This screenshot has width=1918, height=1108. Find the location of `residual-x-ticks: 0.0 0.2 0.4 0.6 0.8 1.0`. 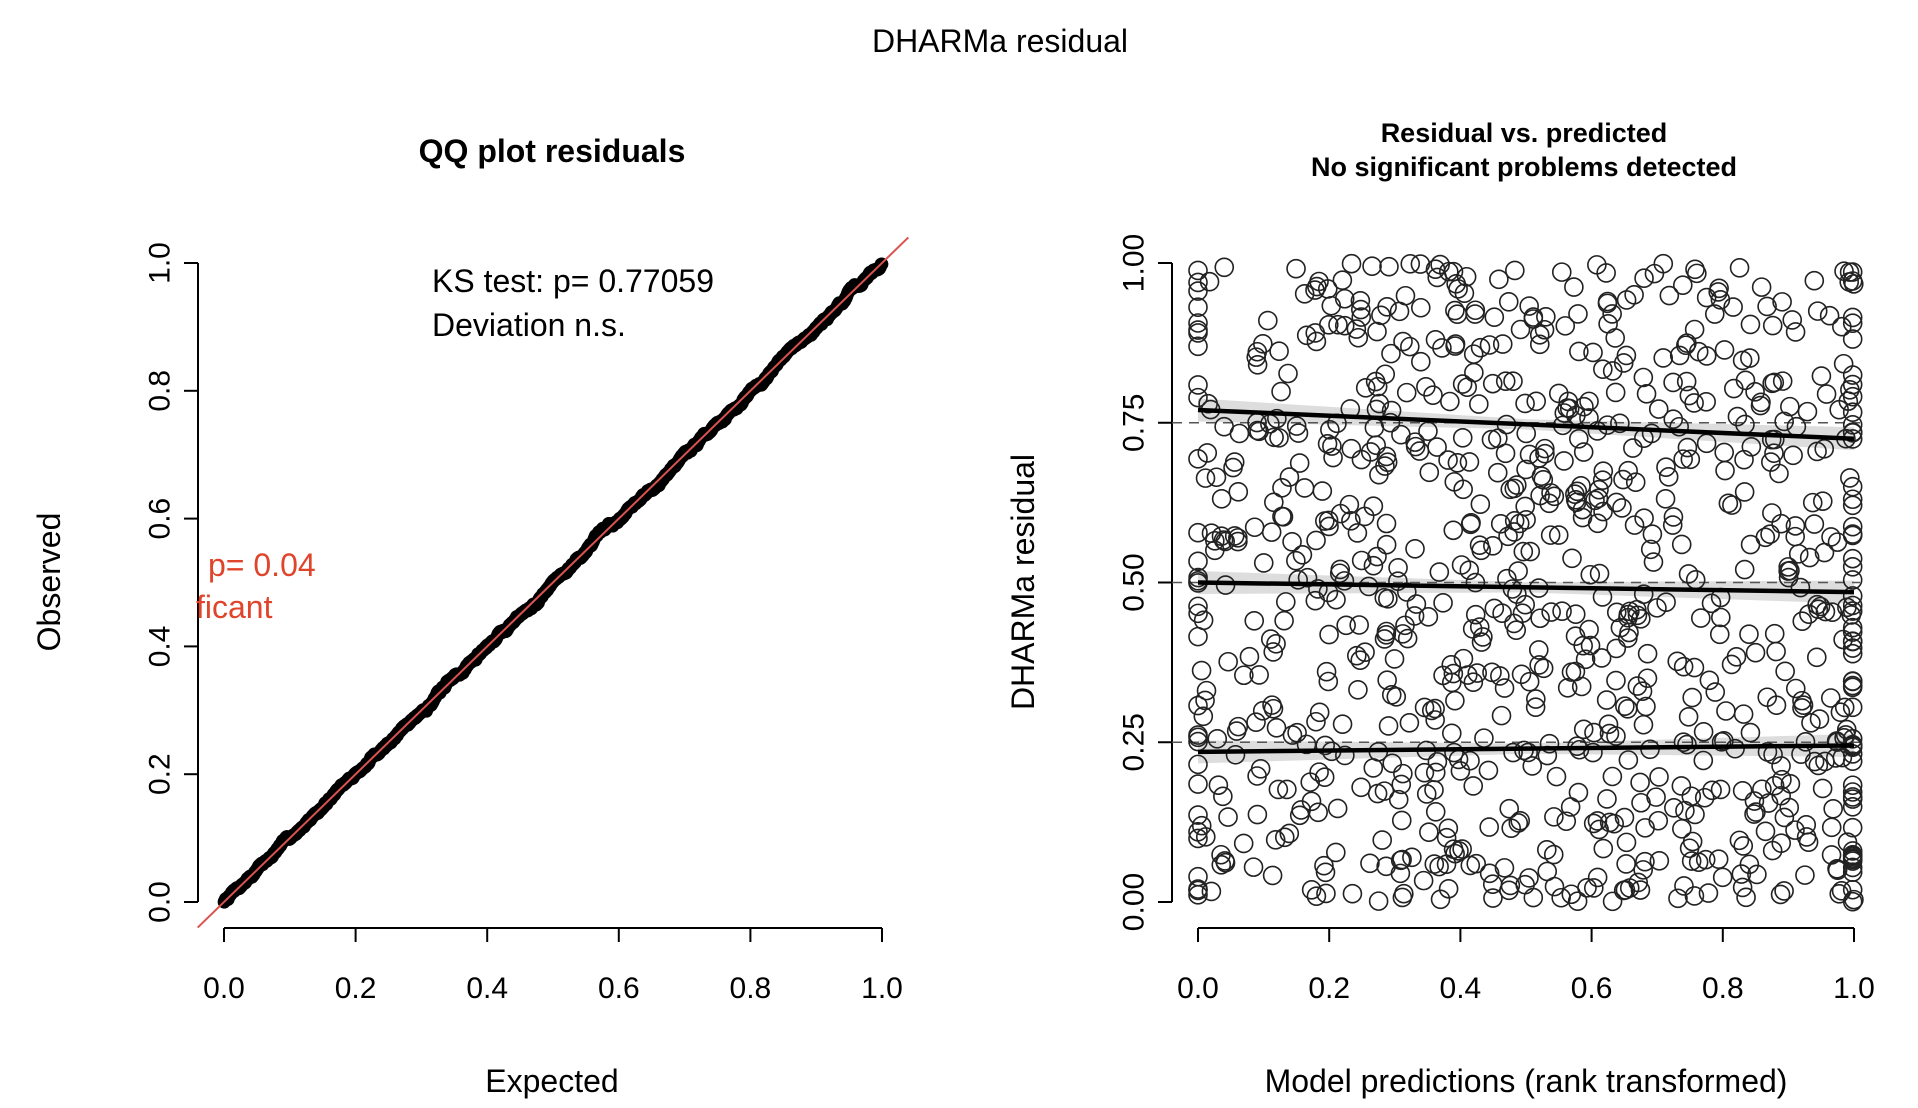

residual-x-ticks: 0.0 0.2 0.4 0.6 0.8 1.0 is located at coordinates (1526, 966).